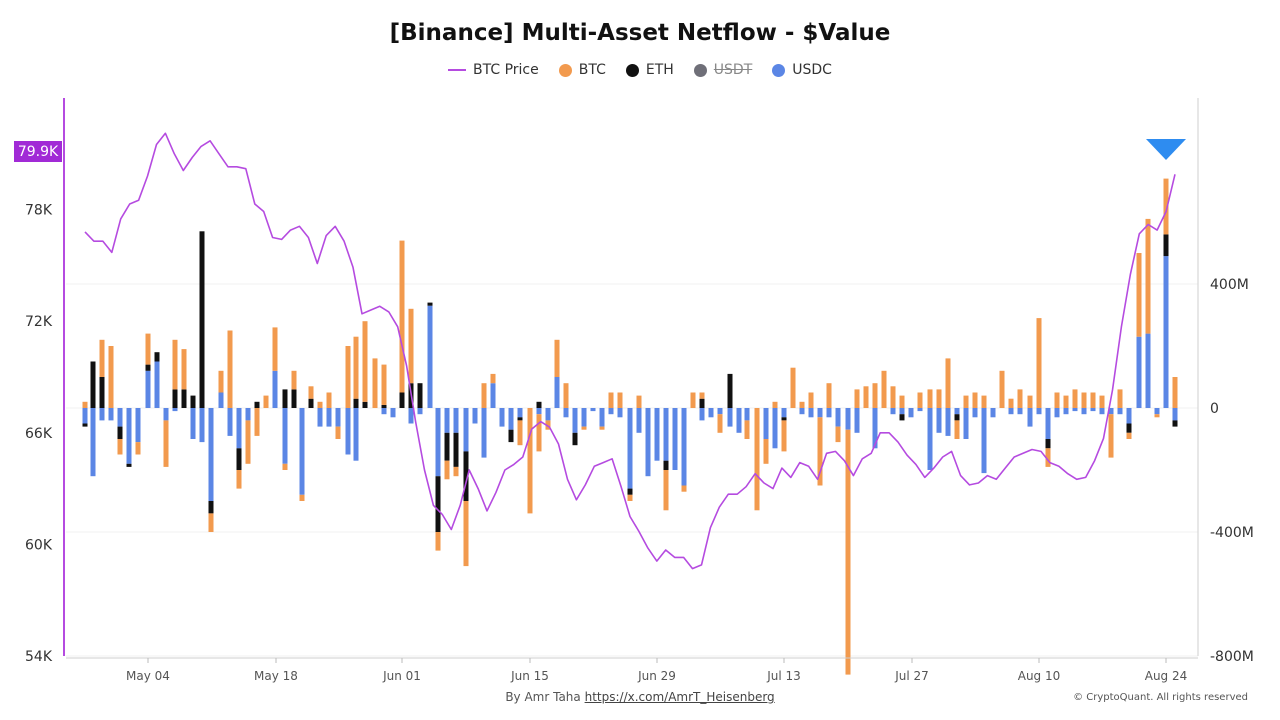 Image resolution: width=1280 pixels, height=720 pixels. I want to click on x-tick-label: Jun 01, so click(401, 676).